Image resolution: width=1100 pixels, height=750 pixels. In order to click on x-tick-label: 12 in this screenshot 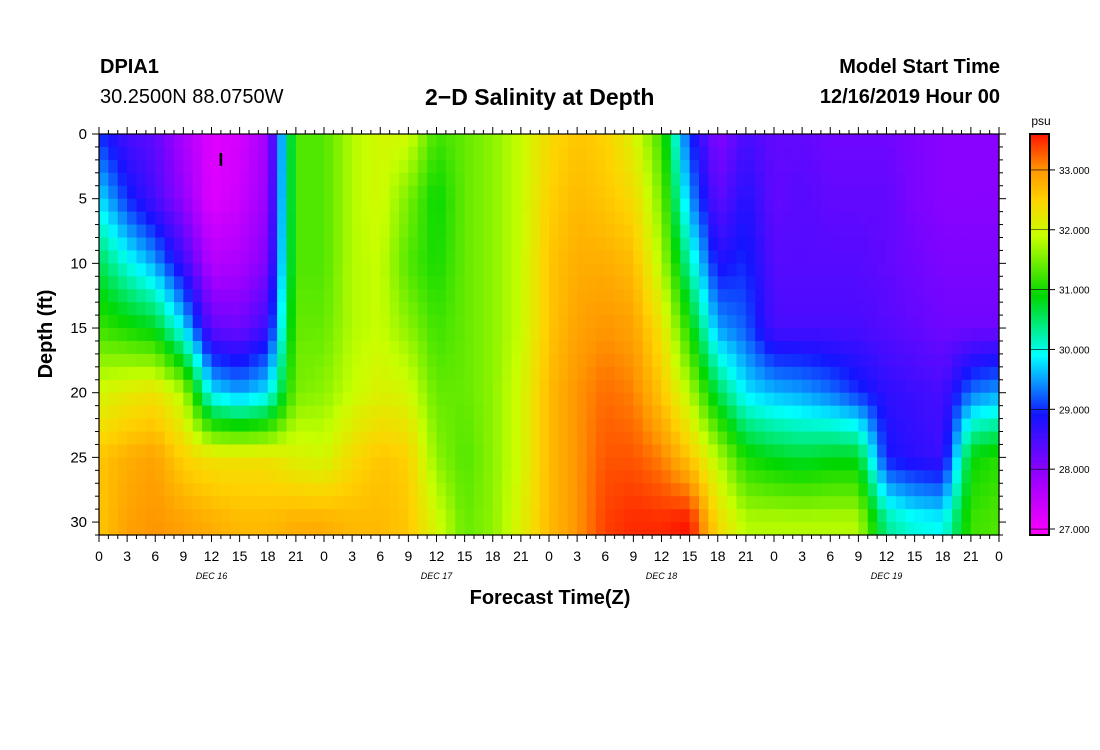, I will do `click(887, 556)`.